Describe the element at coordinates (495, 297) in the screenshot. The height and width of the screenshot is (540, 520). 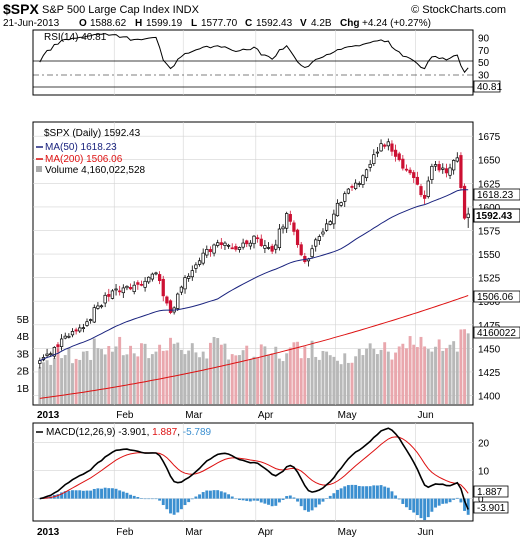
I see `ma200-tag-text: 1506.06` at that location.